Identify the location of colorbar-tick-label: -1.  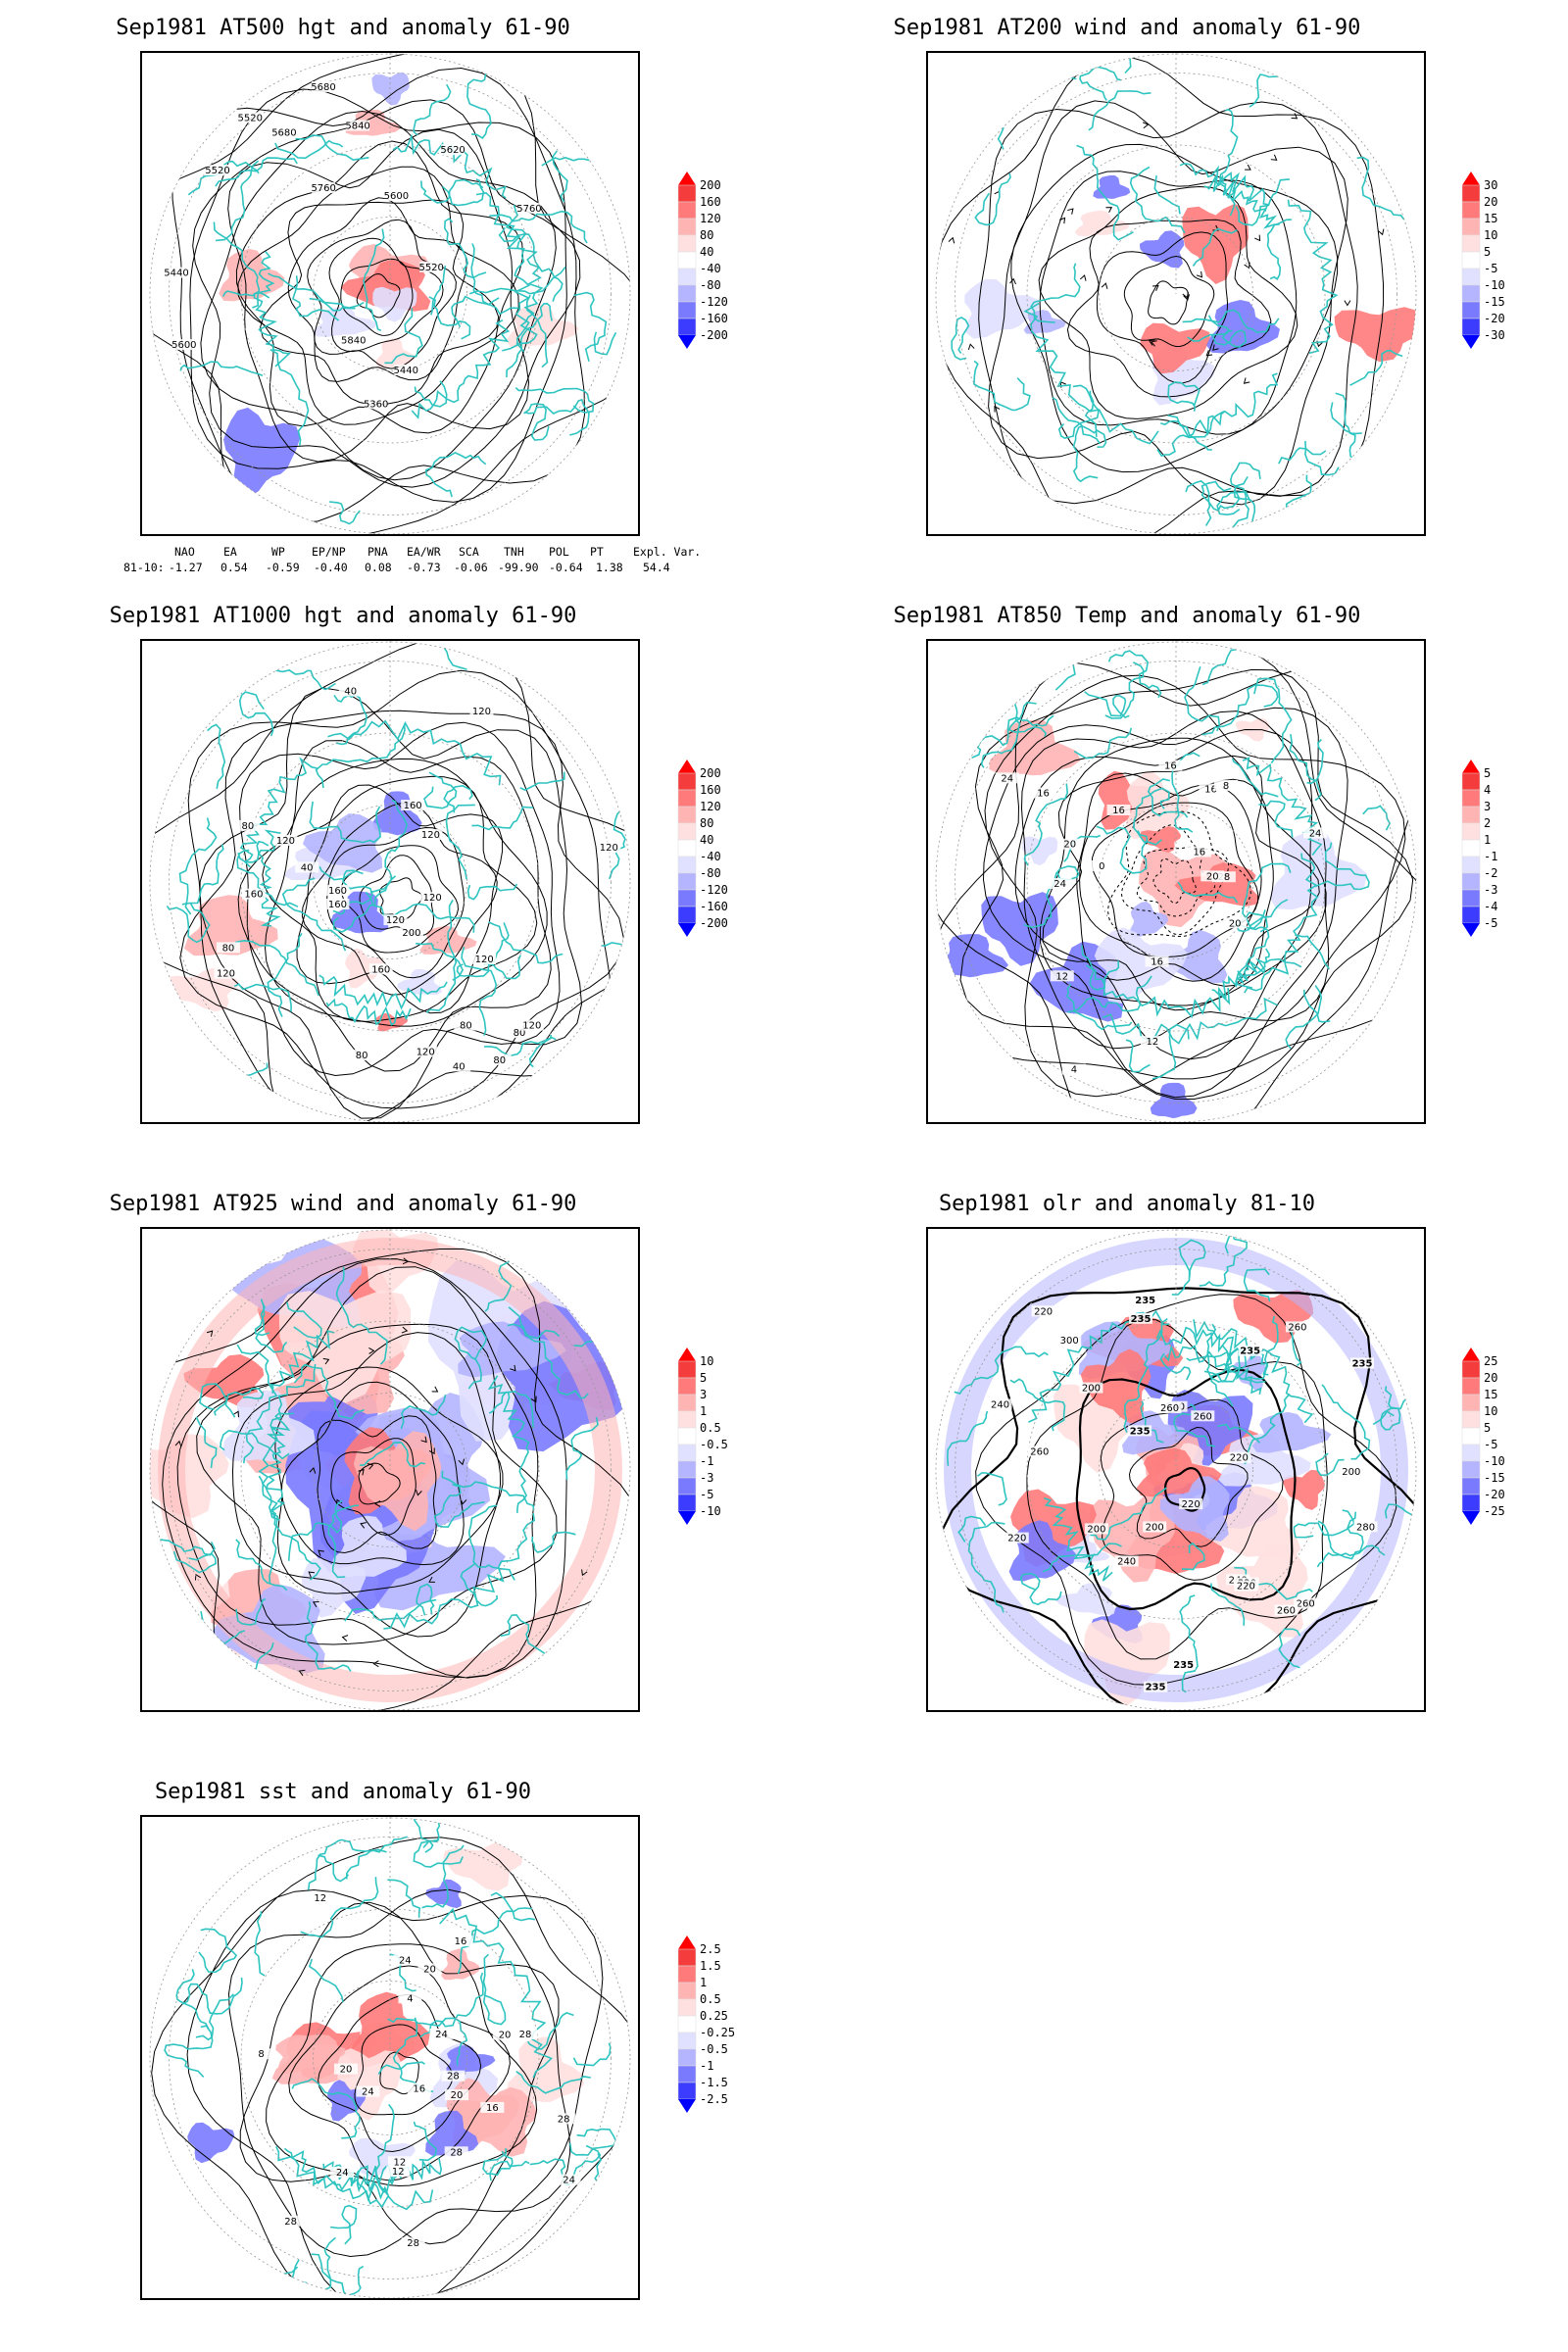
(706, 1461).